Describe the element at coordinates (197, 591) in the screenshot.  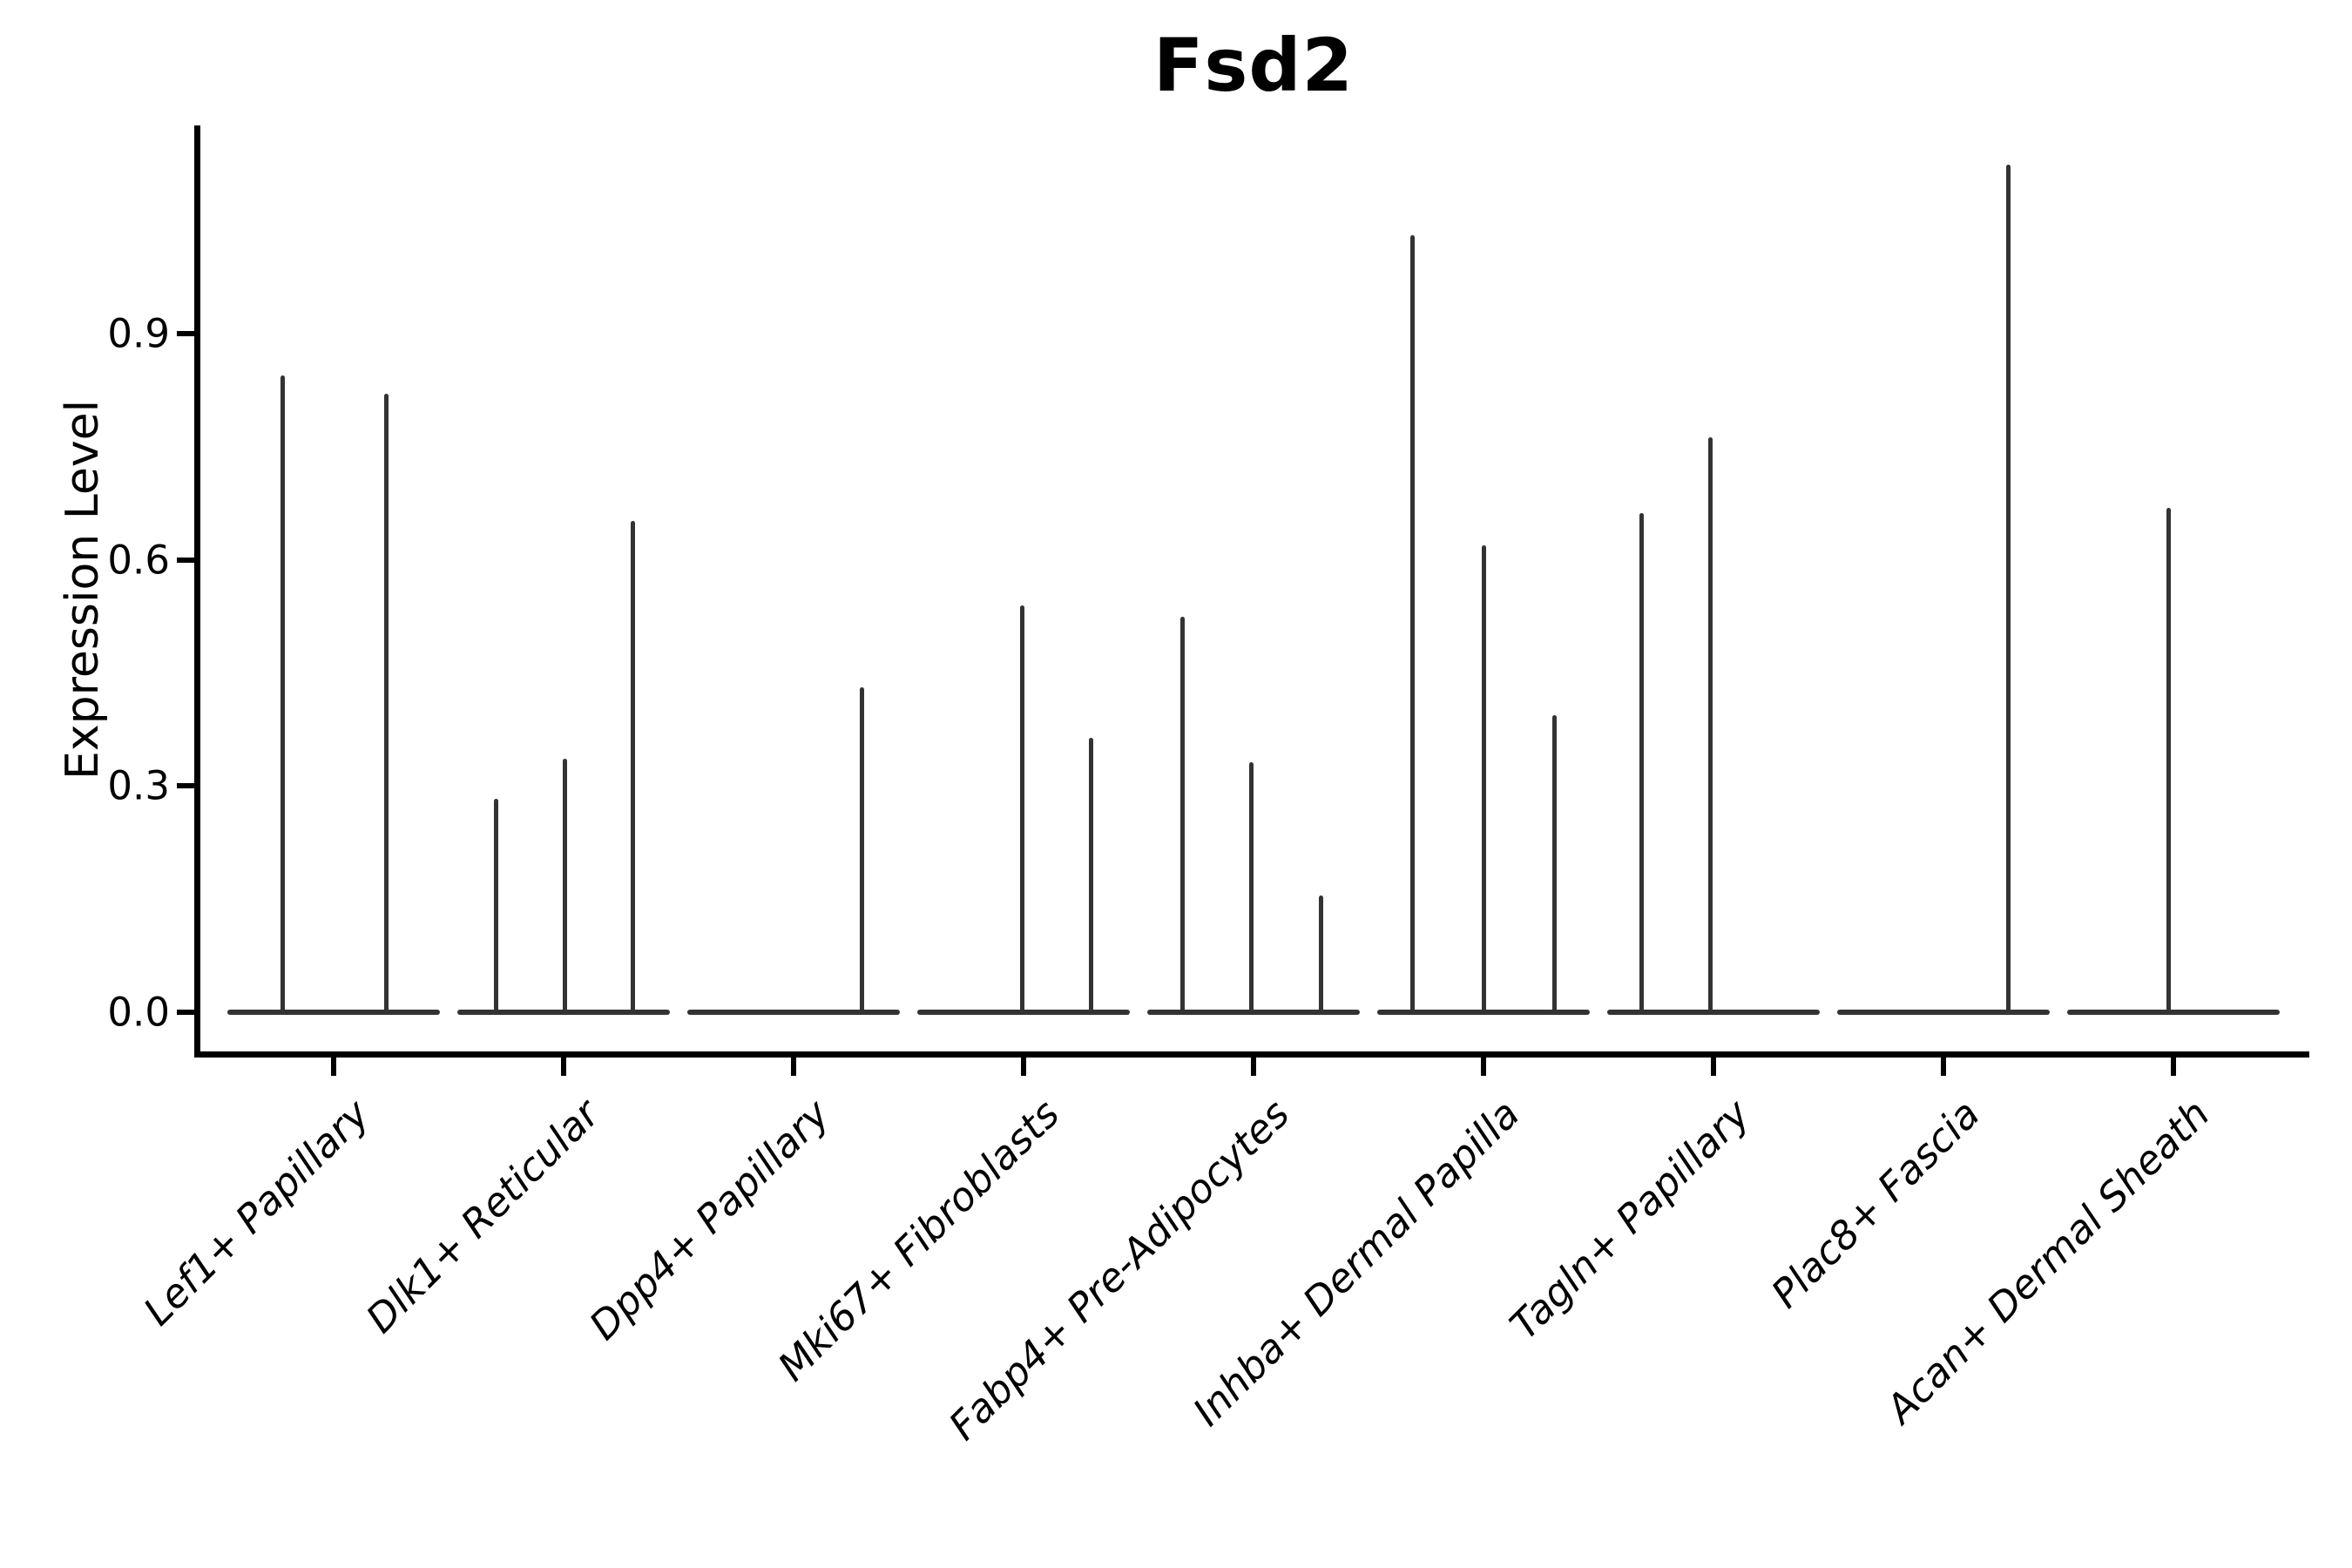
I see `y-axis-spine` at that location.